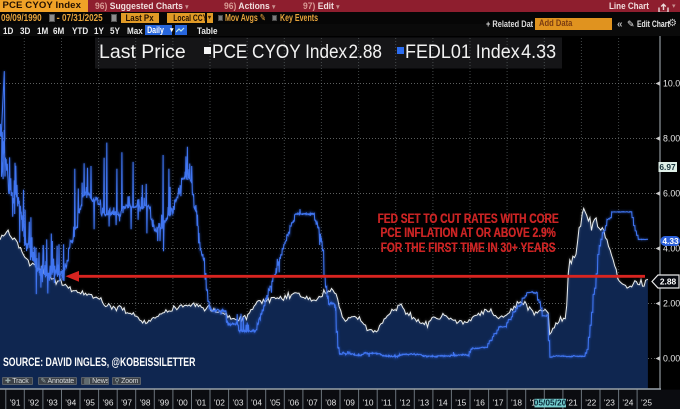  Describe the element at coordinates (516, 403) in the screenshot. I see `svg-text: ’18` at that location.